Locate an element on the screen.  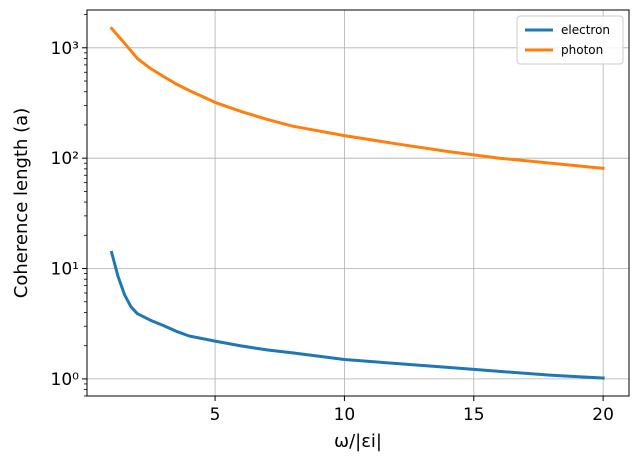
y-axis-ticks: 10⁰ 10¹ 10² 10³ is located at coordinates (69, 205).